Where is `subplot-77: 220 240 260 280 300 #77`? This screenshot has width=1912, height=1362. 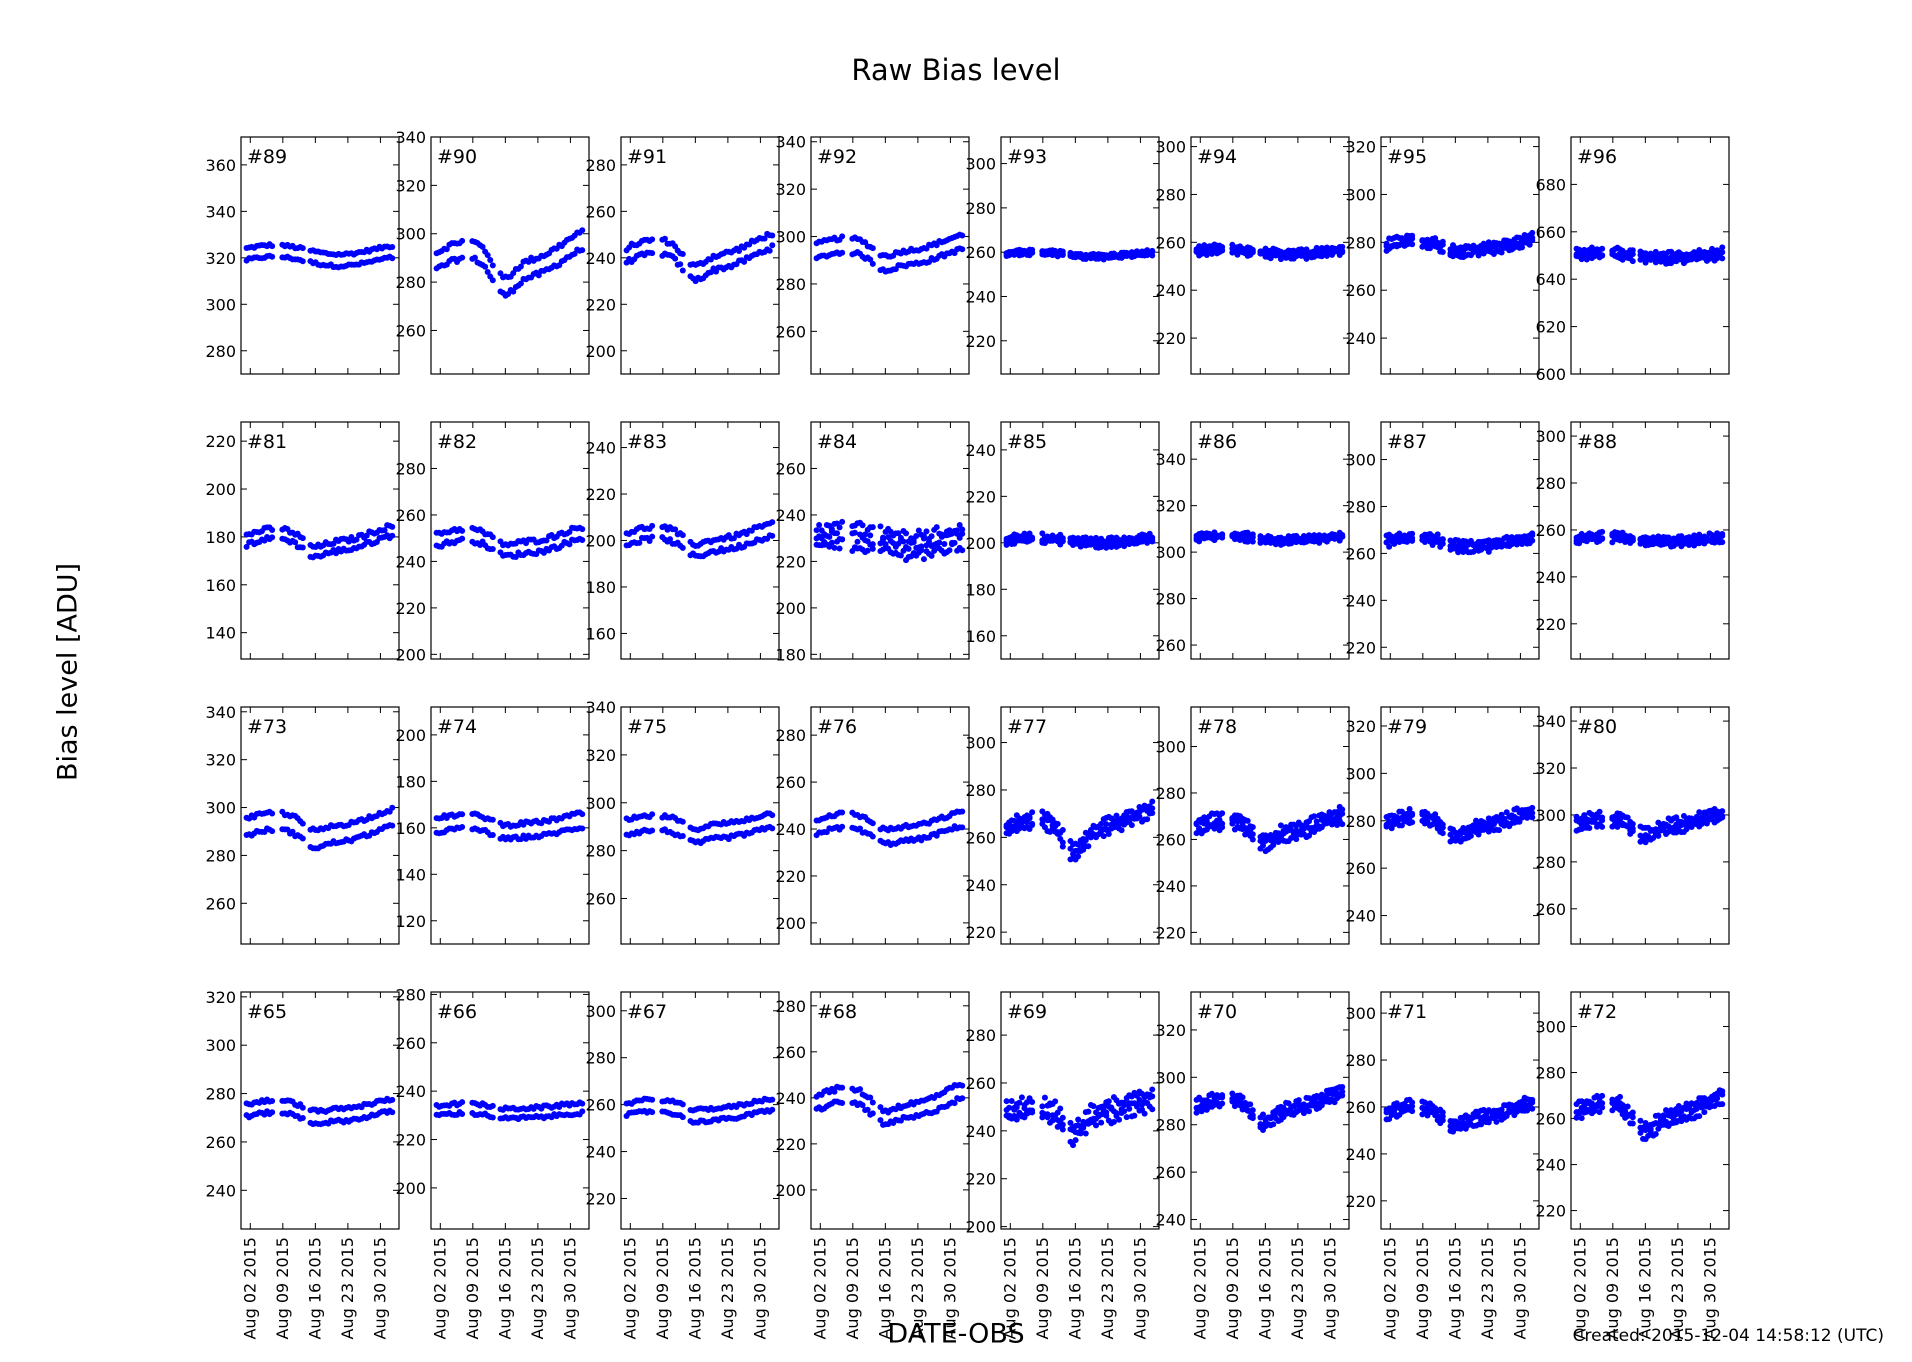 subplot-77: 220 240 260 280 300 #77 is located at coordinates (1062, 825).